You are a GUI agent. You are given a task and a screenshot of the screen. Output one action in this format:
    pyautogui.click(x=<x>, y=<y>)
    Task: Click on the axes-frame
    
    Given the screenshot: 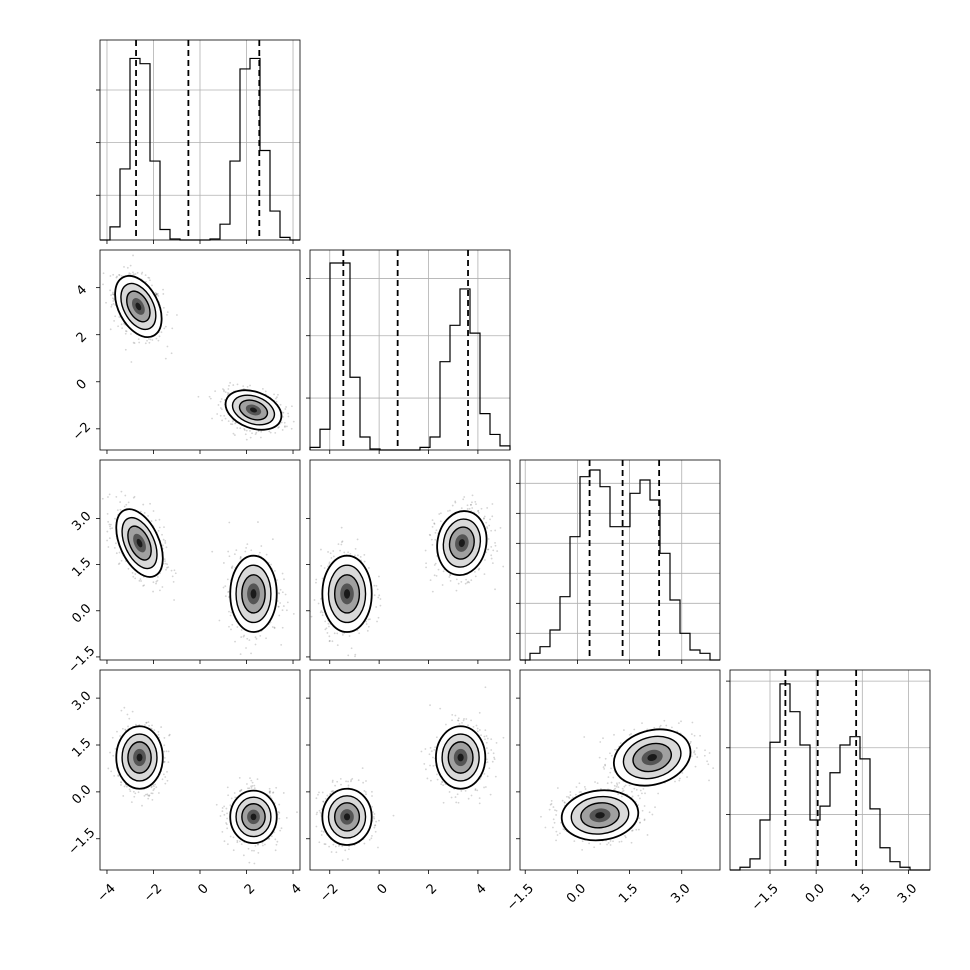 What is the action you would take?
    pyautogui.click(x=620, y=560)
    